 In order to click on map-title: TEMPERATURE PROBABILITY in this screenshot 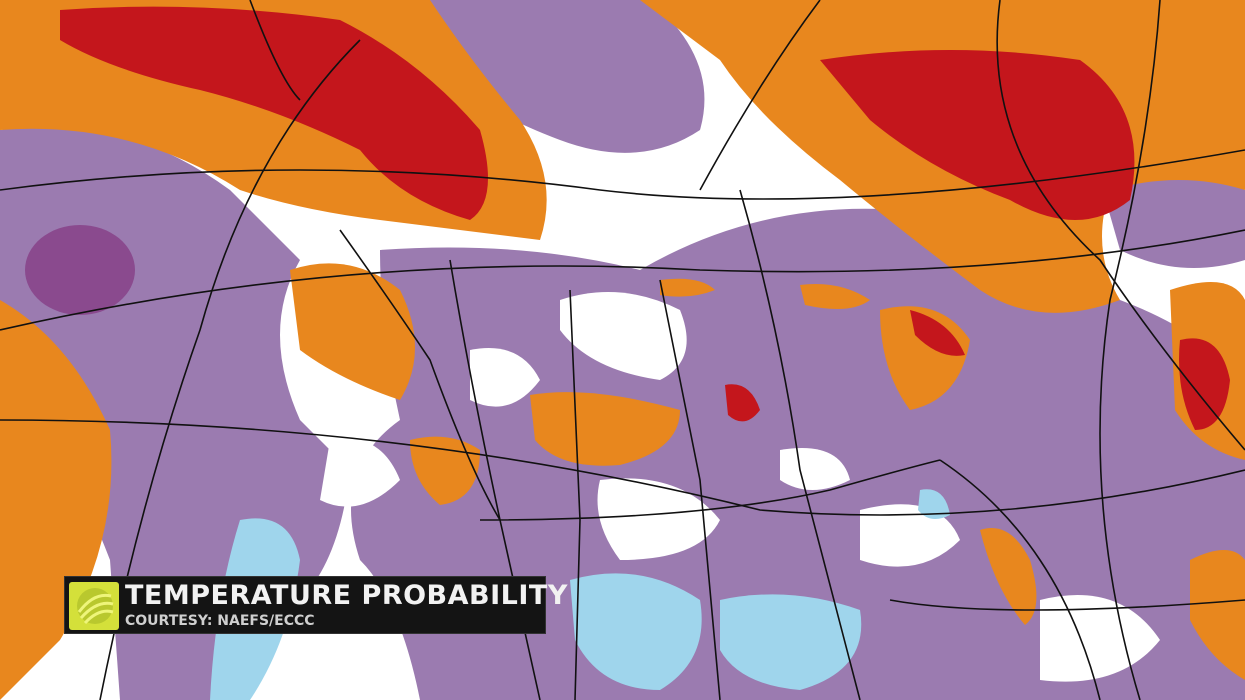, I will do `click(346, 595)`.